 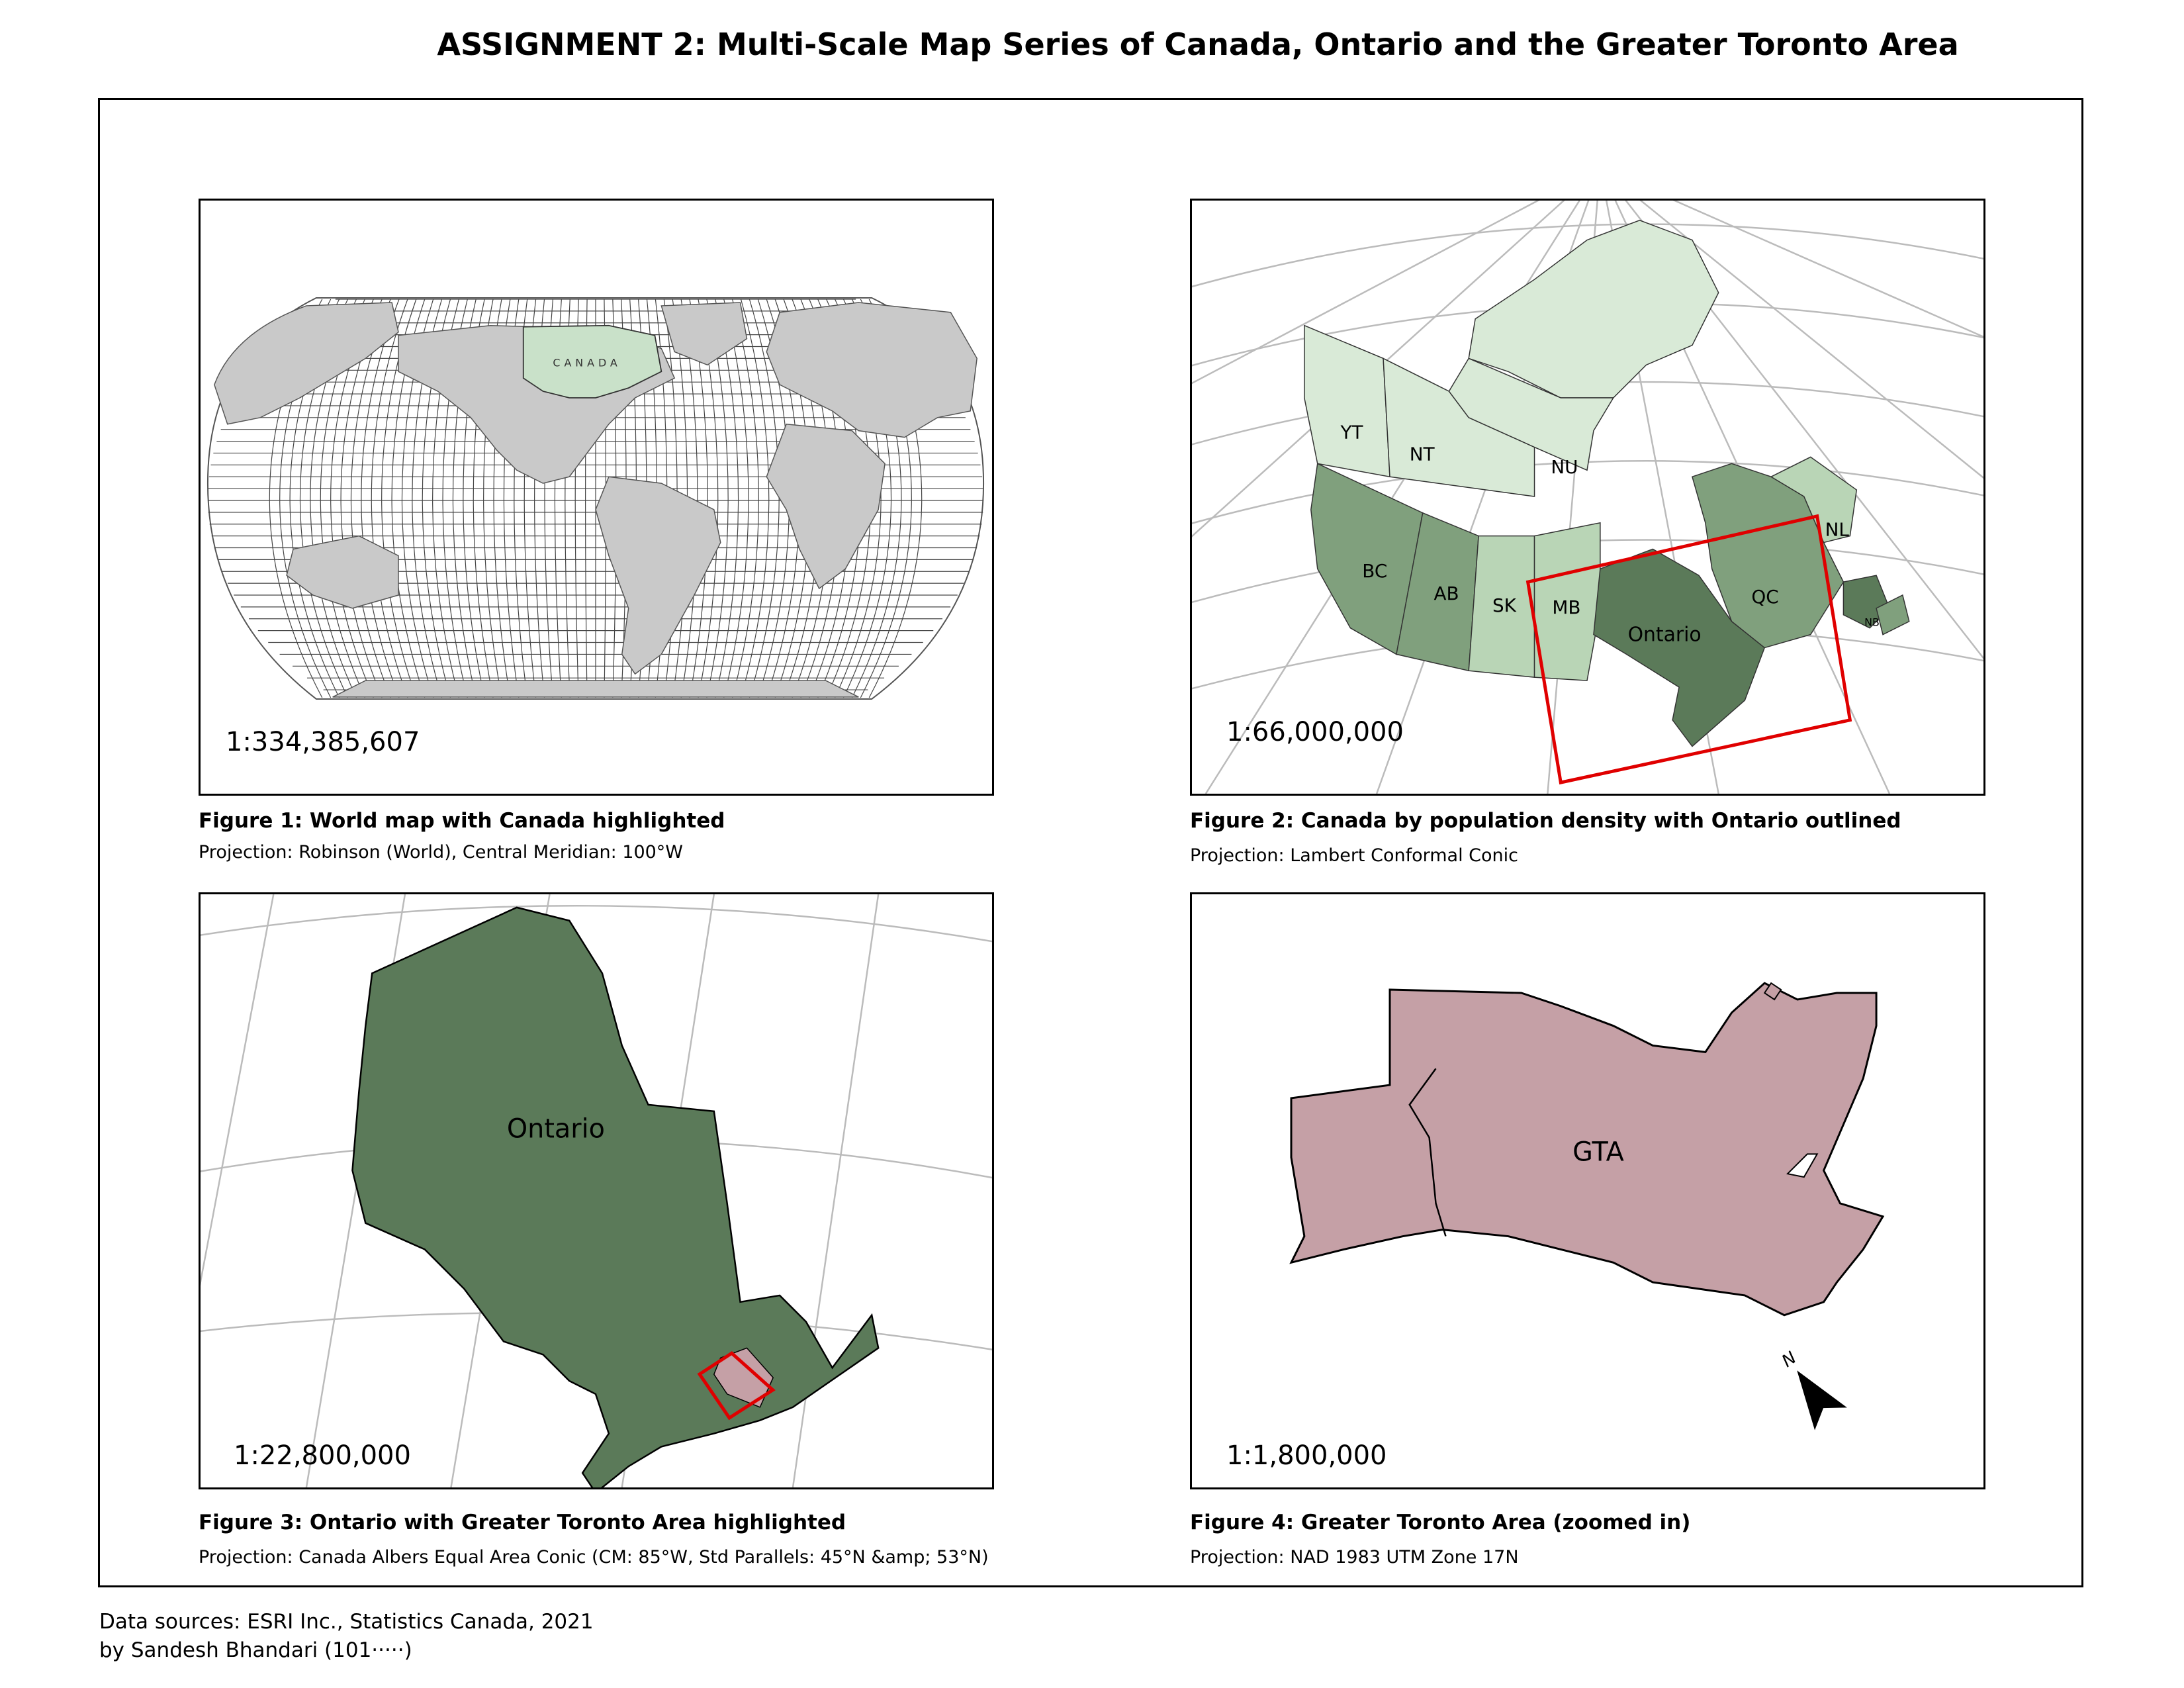 I want to click on australia, so click(x=343, y=572).